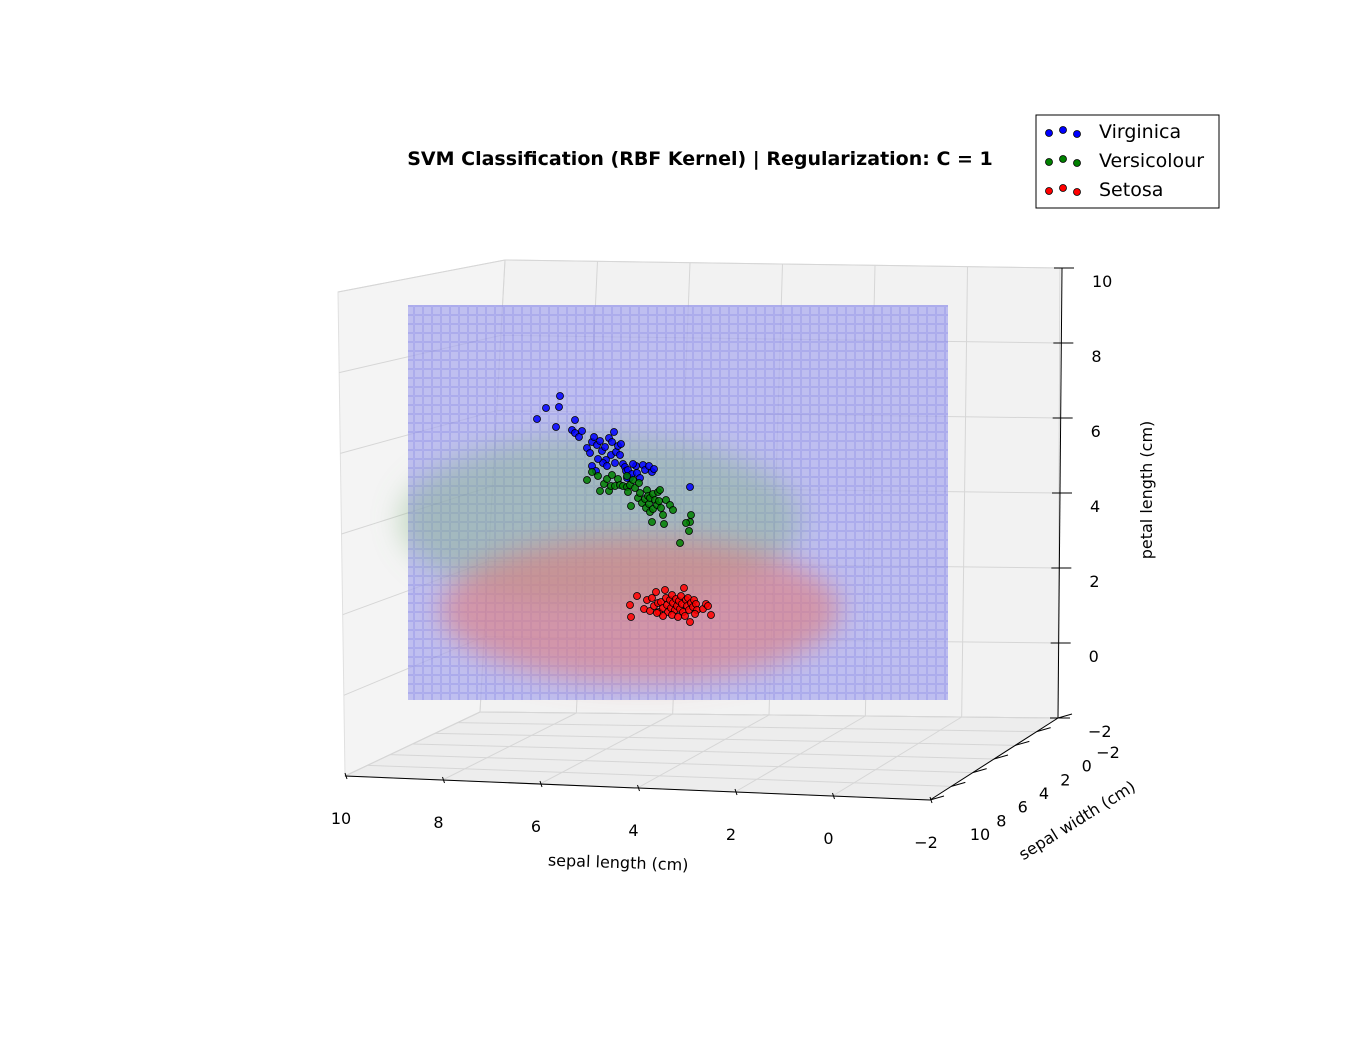 This screenshot has width=1365, height=1050. What do you see at coordinates (828, 838) in the screenshot?
I see `x-tick-label: 0` at bounding box center [828, 838].